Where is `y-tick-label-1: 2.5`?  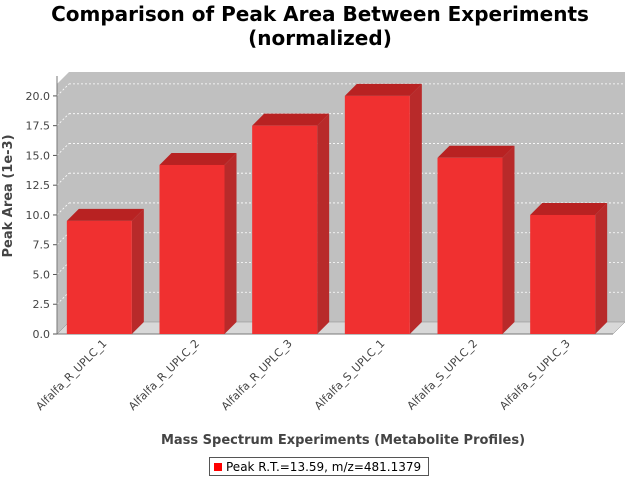
y-tick-label-1: 2.5 is located at coordinates (42, 304).